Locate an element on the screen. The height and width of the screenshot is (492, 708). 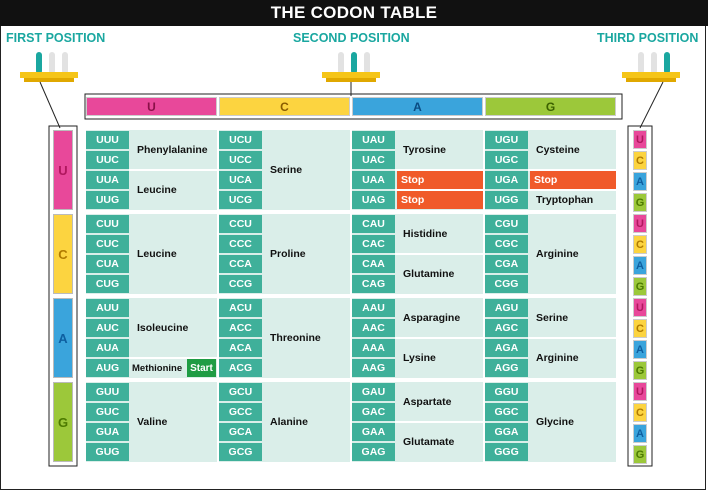
codon-label: CCC is located at coordinates (240, 244).